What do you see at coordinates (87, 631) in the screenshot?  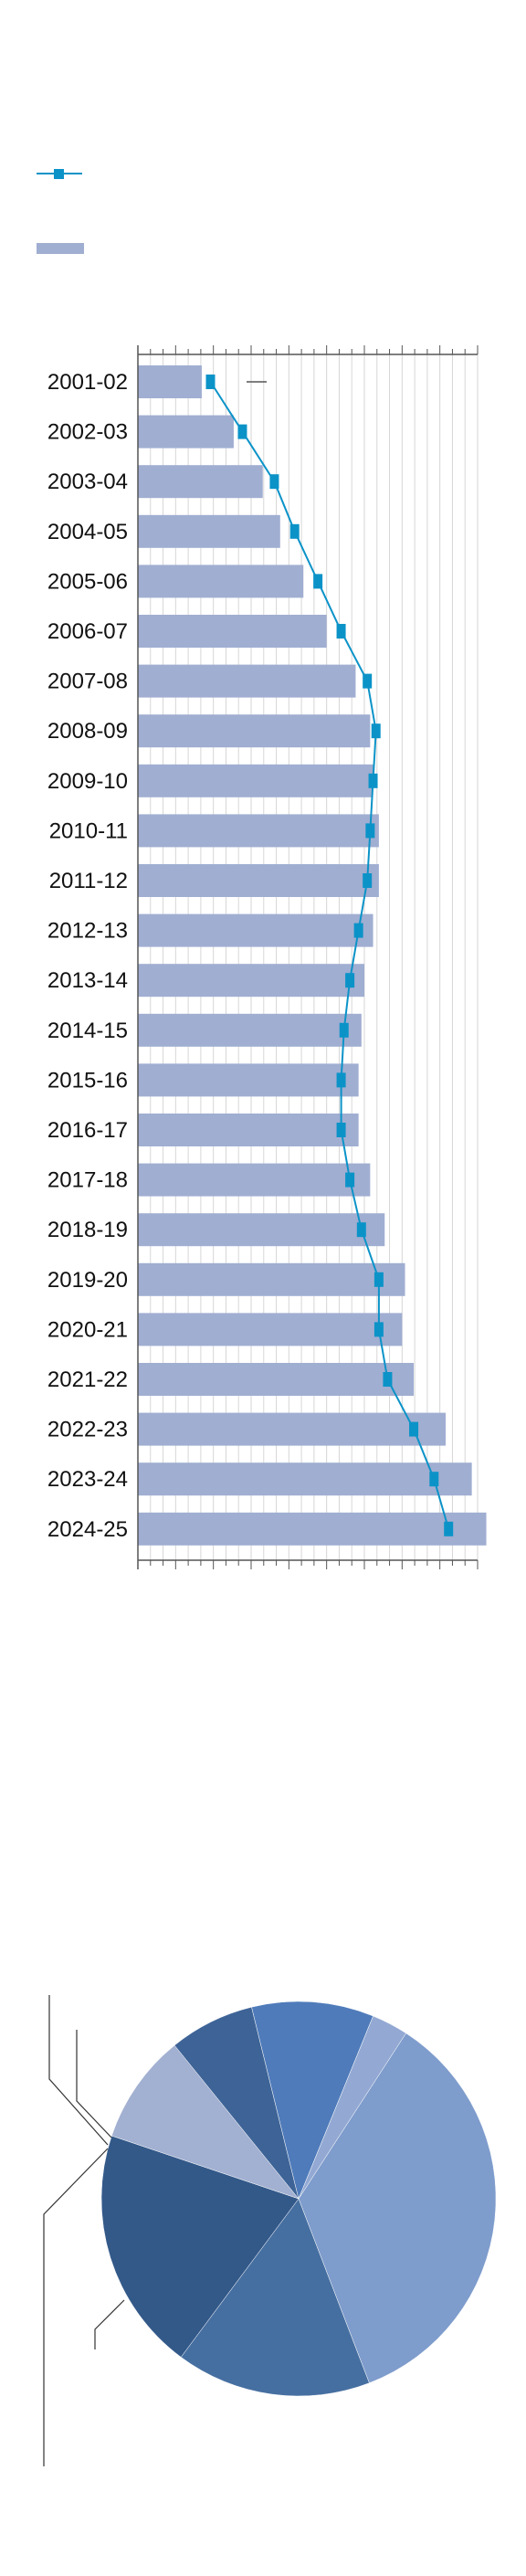 I see `category-label: 2006-07` at bounding box center [87, 631].